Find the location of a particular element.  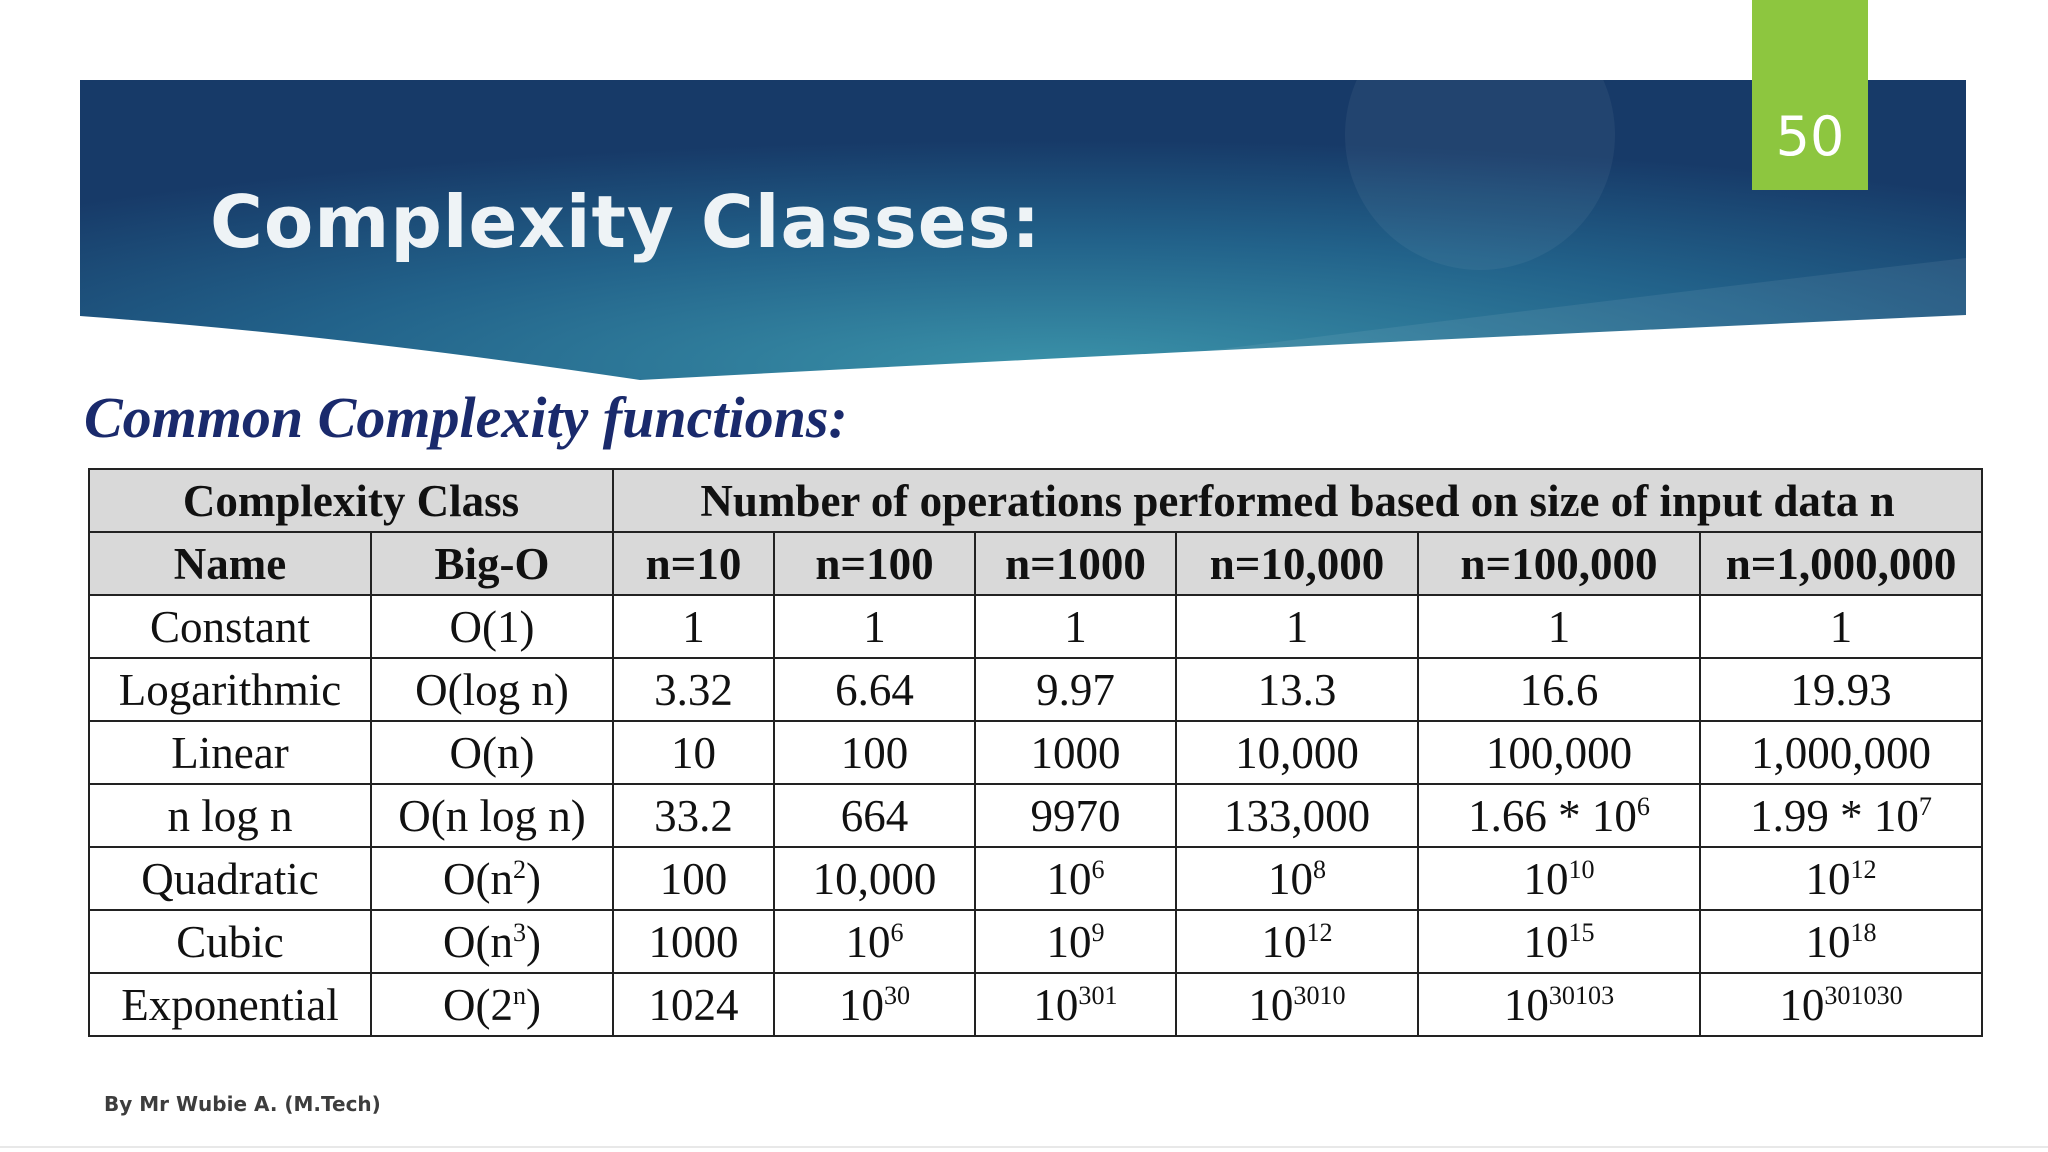

column-header: n=100,000 is located at coordinates (1559, 563).